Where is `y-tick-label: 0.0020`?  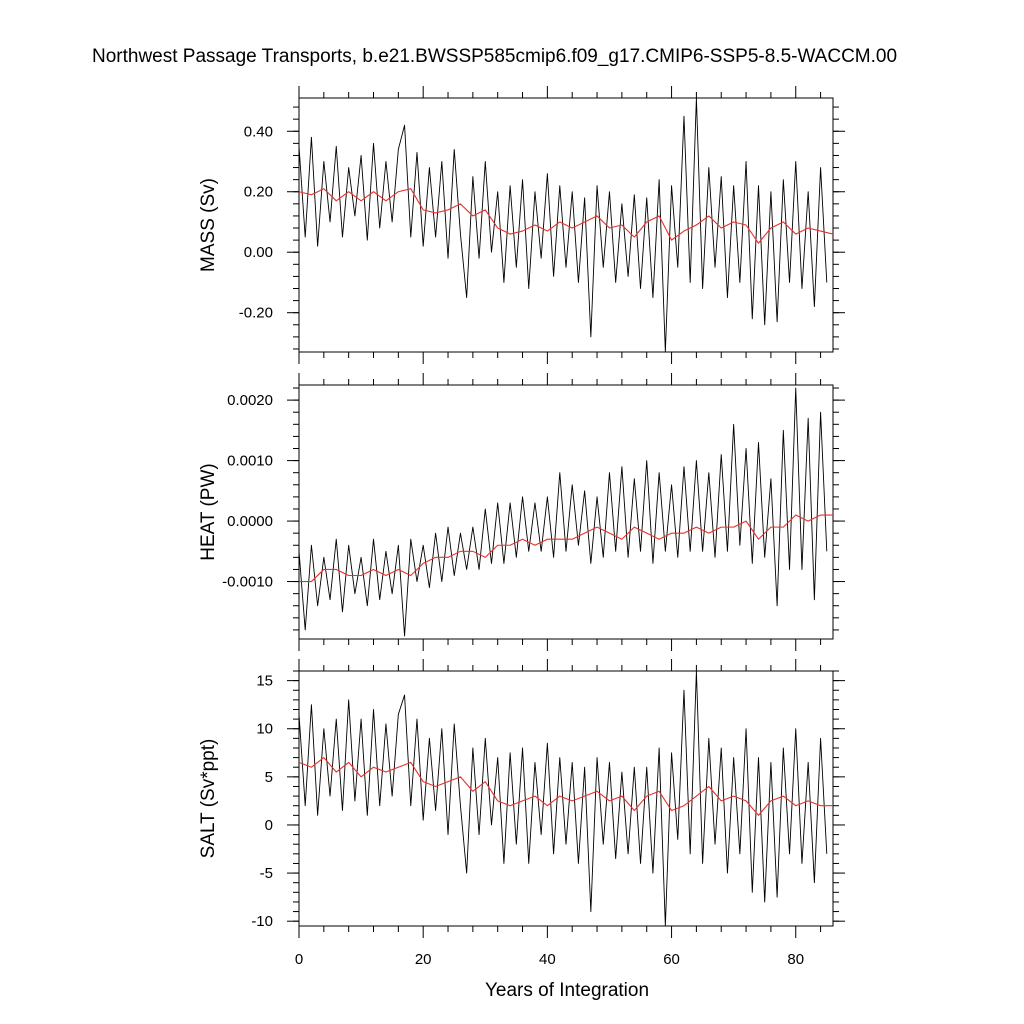 y-tick-label: 0.0020 is located at coordinates (250, 400).